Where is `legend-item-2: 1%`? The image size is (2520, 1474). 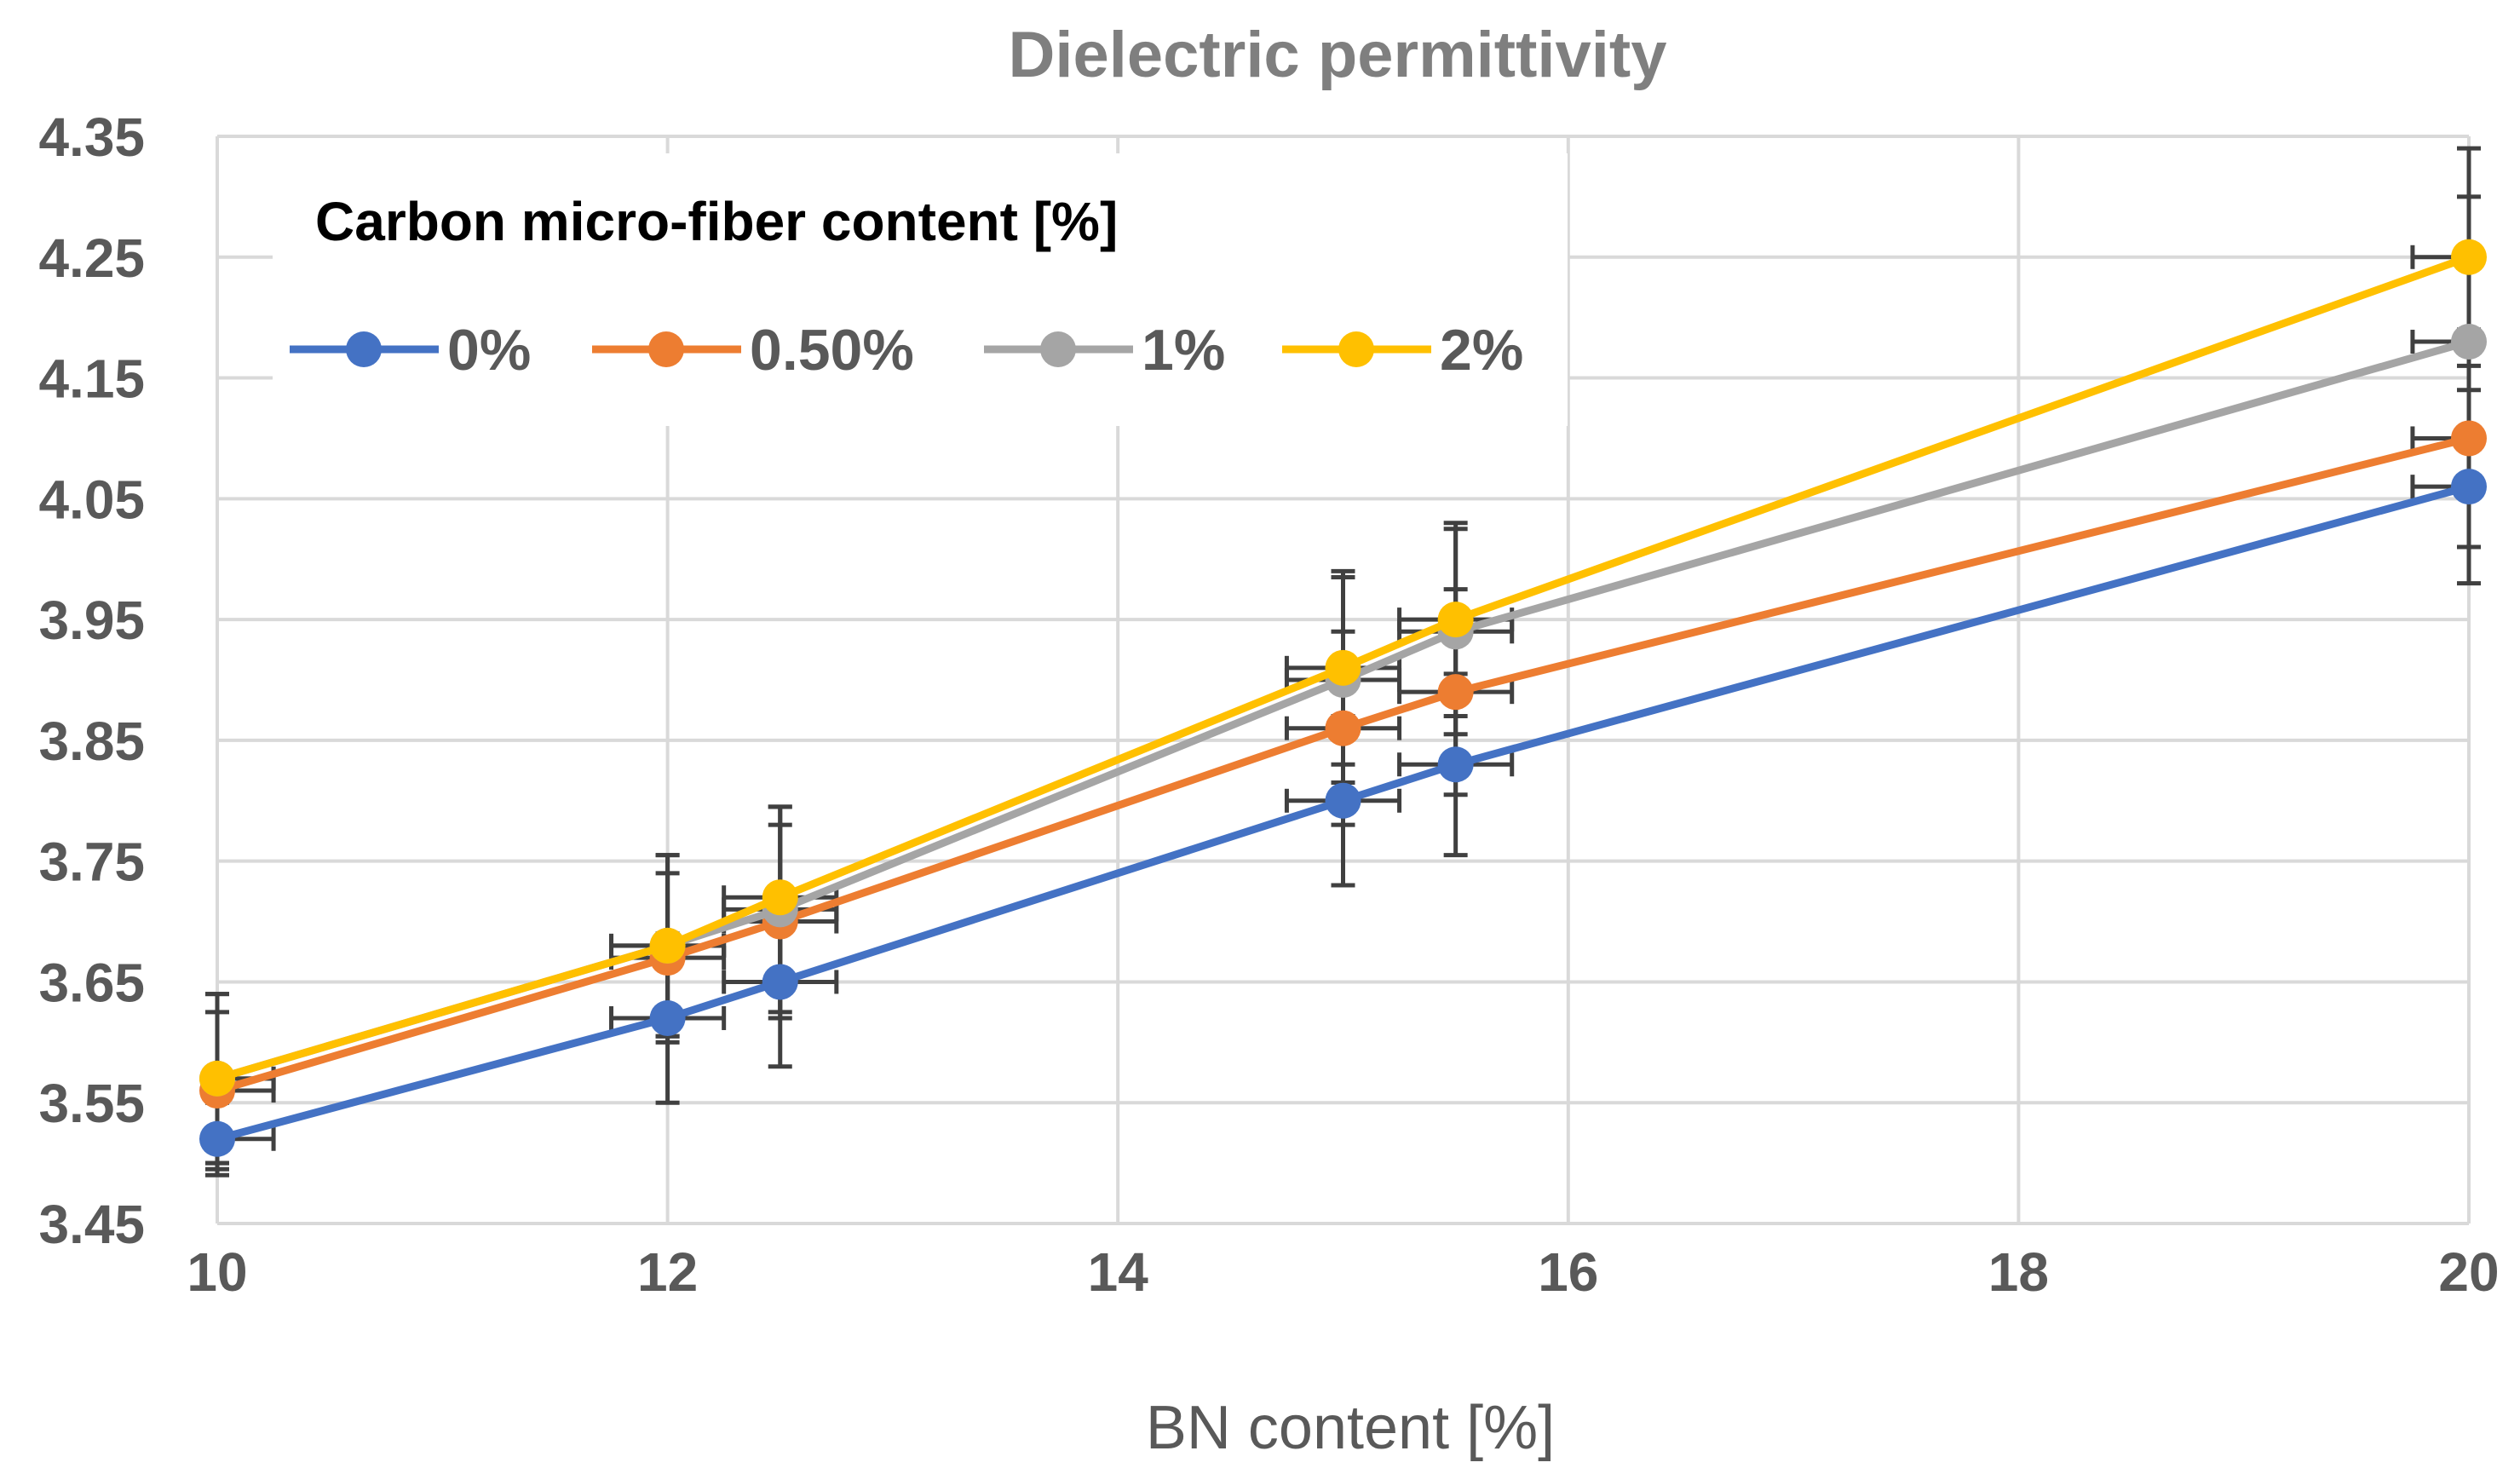
legend-item-2: 1% is located at coordinates (1104, 350).